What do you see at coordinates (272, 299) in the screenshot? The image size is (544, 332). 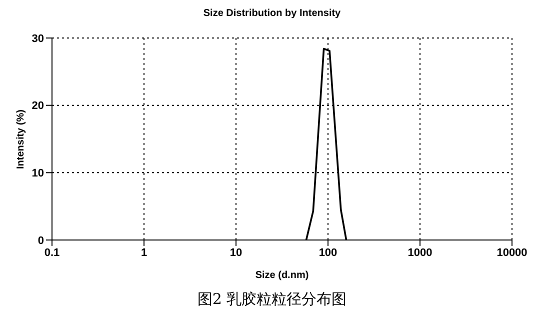 I see `caption: 图2 乳胶粒粒径分布图` at bounding box center [272, 299].